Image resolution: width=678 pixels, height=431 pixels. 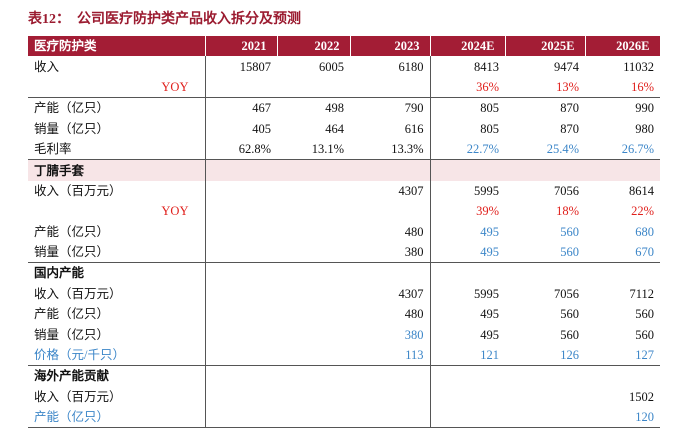 What do you see at coordinates (344, 376) in the screenshot?
I see `section-row: 海外产能贡献` at bounding box center [344, 376].